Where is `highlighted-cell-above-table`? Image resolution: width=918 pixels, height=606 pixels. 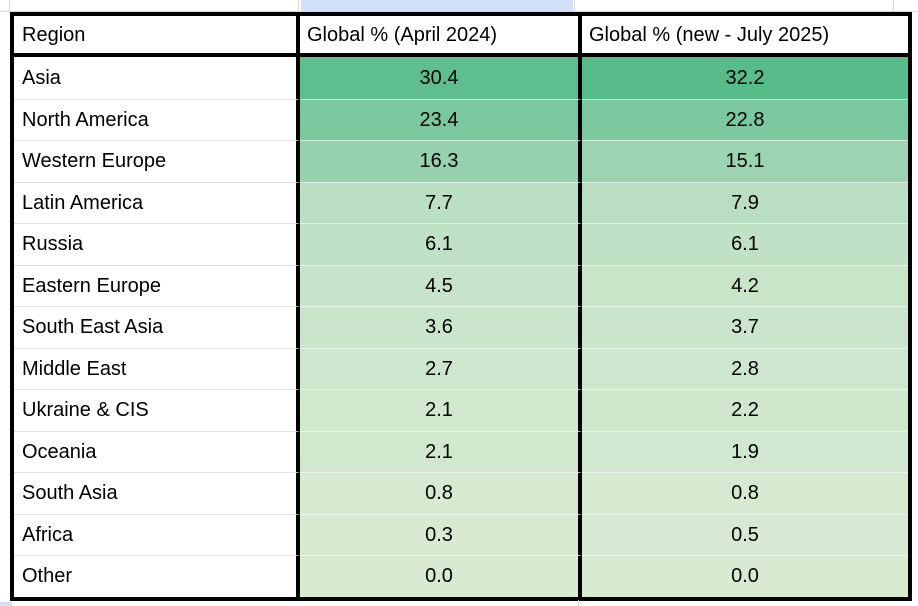
highlighted-cell-above-table is located at coordinates (437, 5).